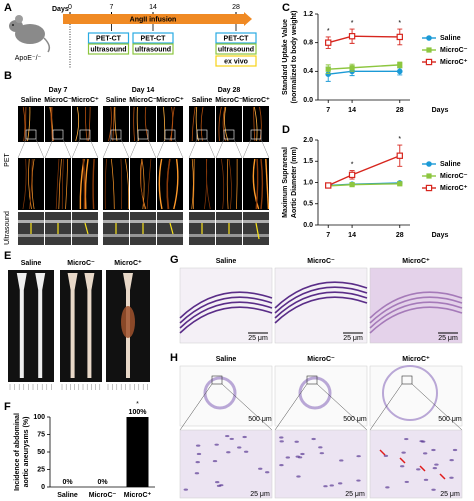  Describe the element at coordinates (108, 38) in the screenshot. I see `imaging-box` at that location.